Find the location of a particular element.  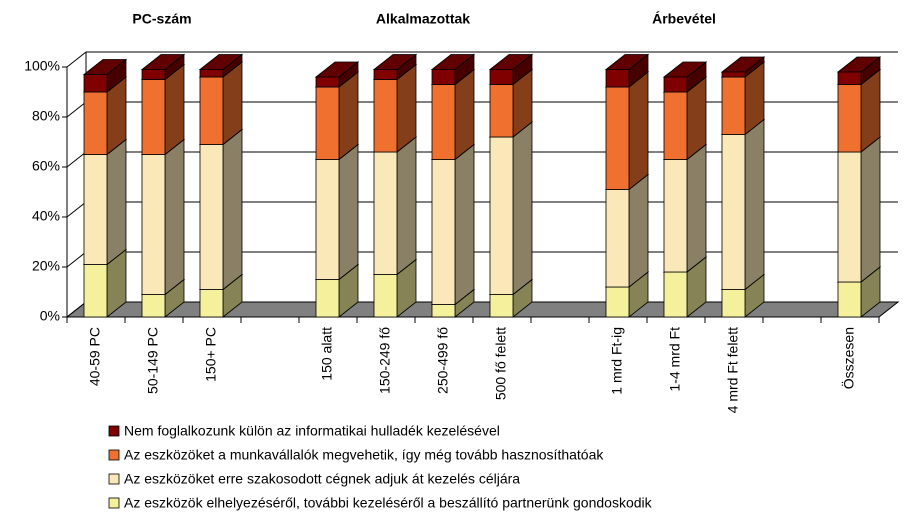

x-tick-label: 150+ PC is located at coordinates (211, 354).